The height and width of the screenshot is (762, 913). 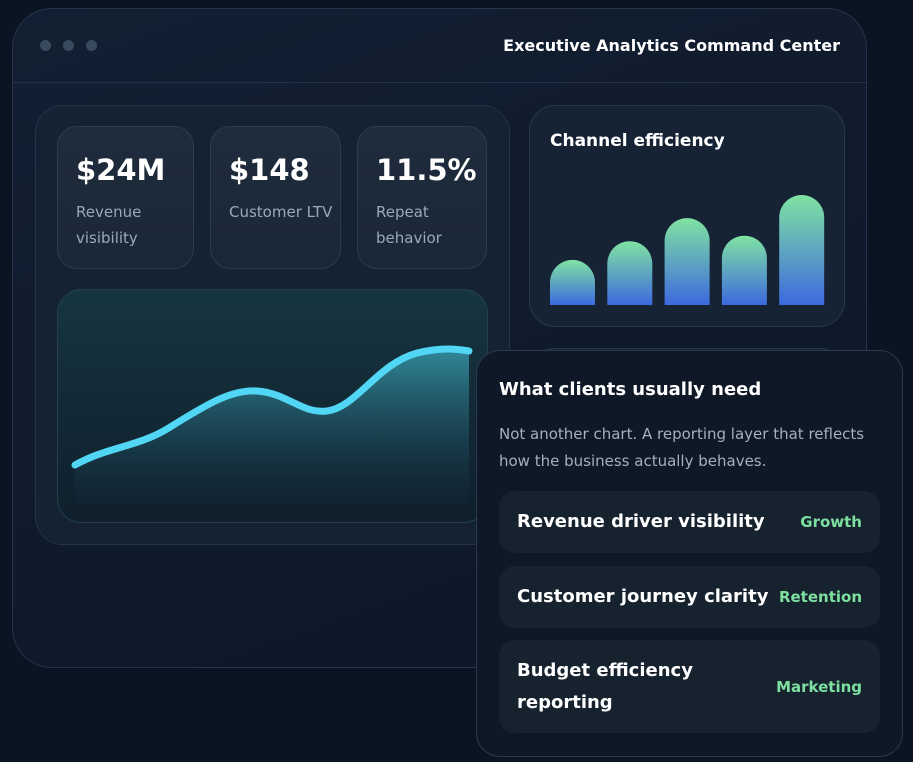 I want to click on kpi-card: $24M Revenue visibility, so click(x=125, y=197).